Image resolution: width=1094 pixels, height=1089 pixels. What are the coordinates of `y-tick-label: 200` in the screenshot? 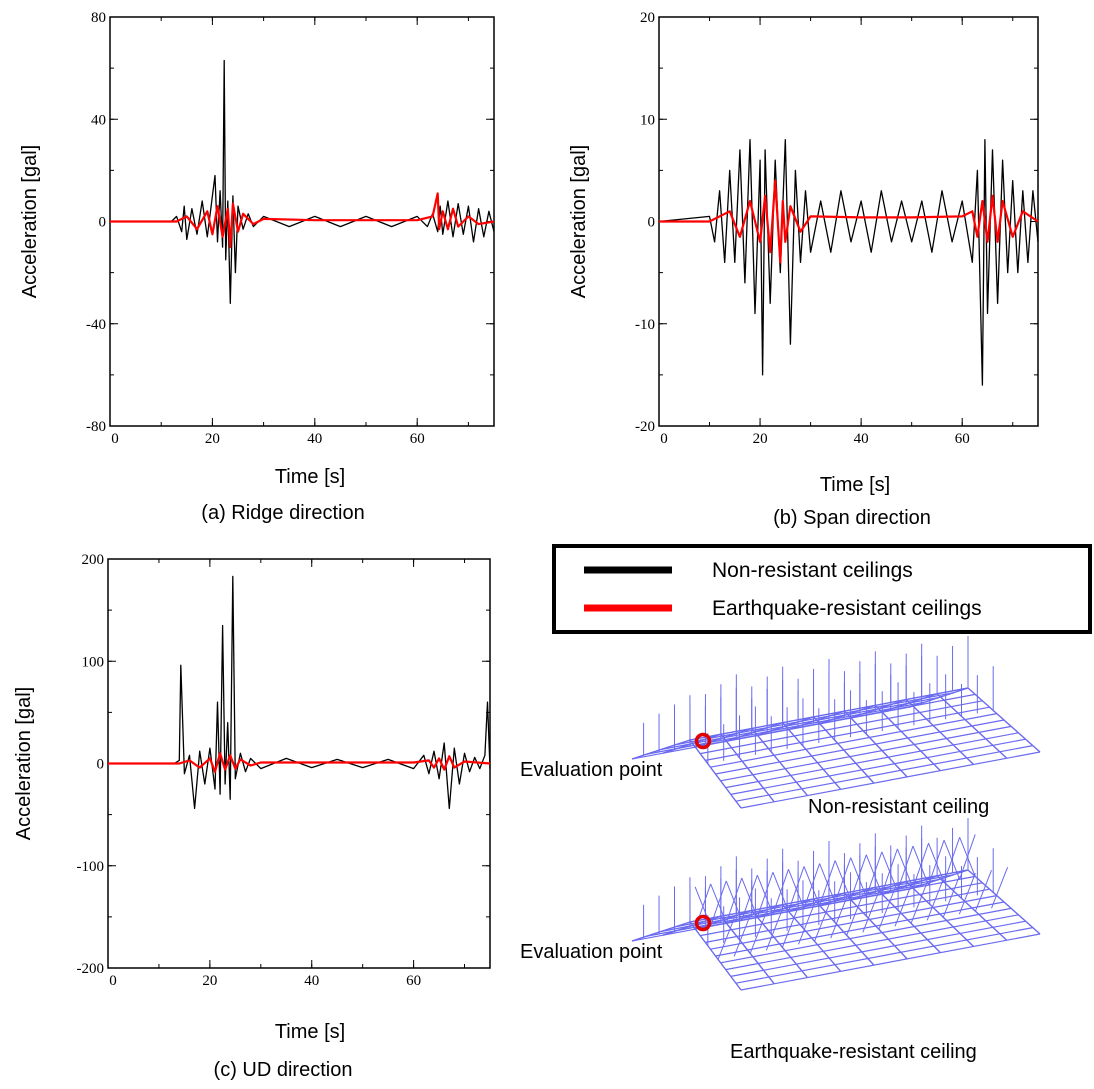 It's located at (93, 560).